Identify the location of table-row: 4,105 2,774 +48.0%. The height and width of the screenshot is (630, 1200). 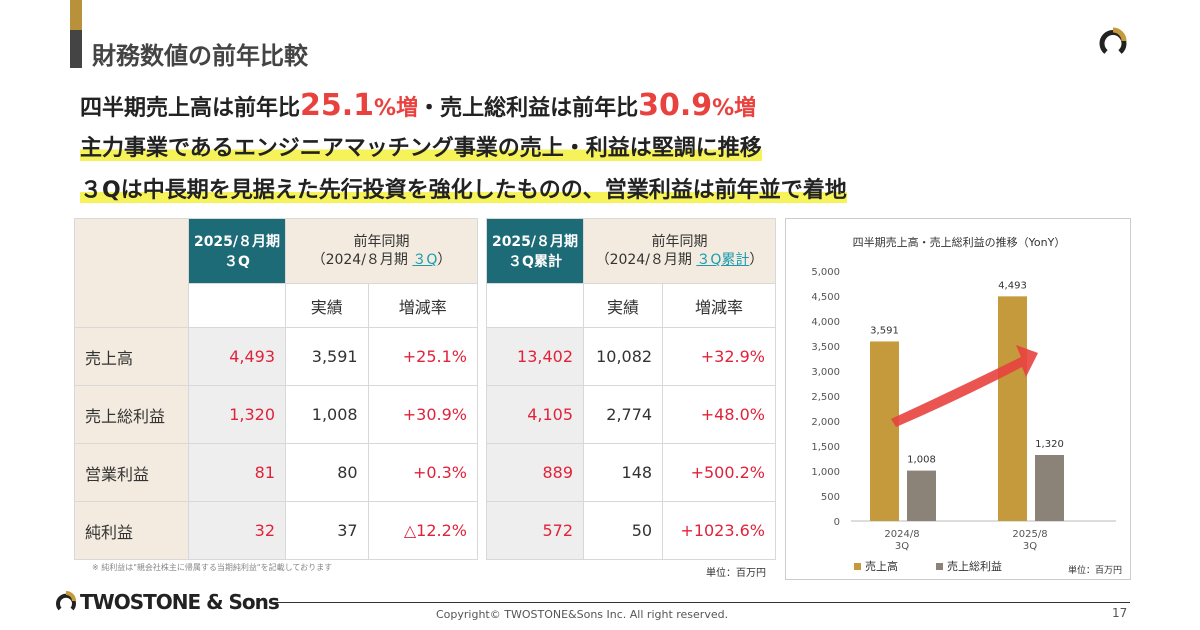
(631, 414).